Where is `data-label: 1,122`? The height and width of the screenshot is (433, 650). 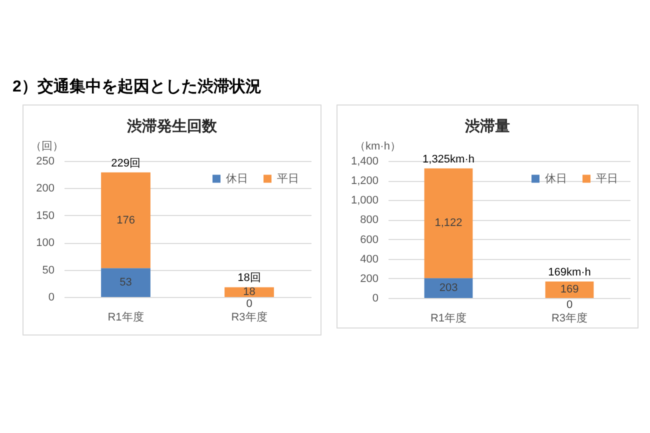
data-label: 1,122 is located at coordinates (448, 223).